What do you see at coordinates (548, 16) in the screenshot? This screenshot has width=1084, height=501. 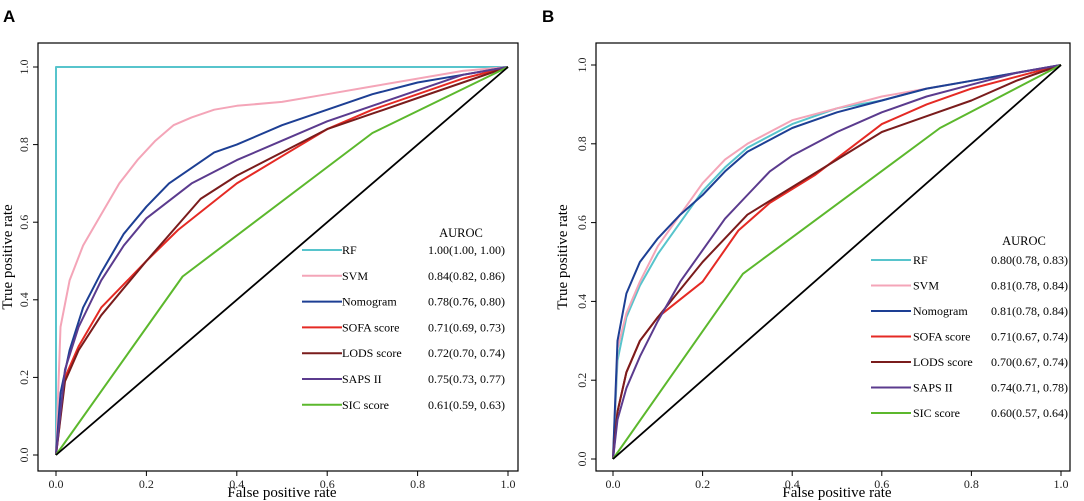 I see `panel-label: B` at bounding box center [548, 16].